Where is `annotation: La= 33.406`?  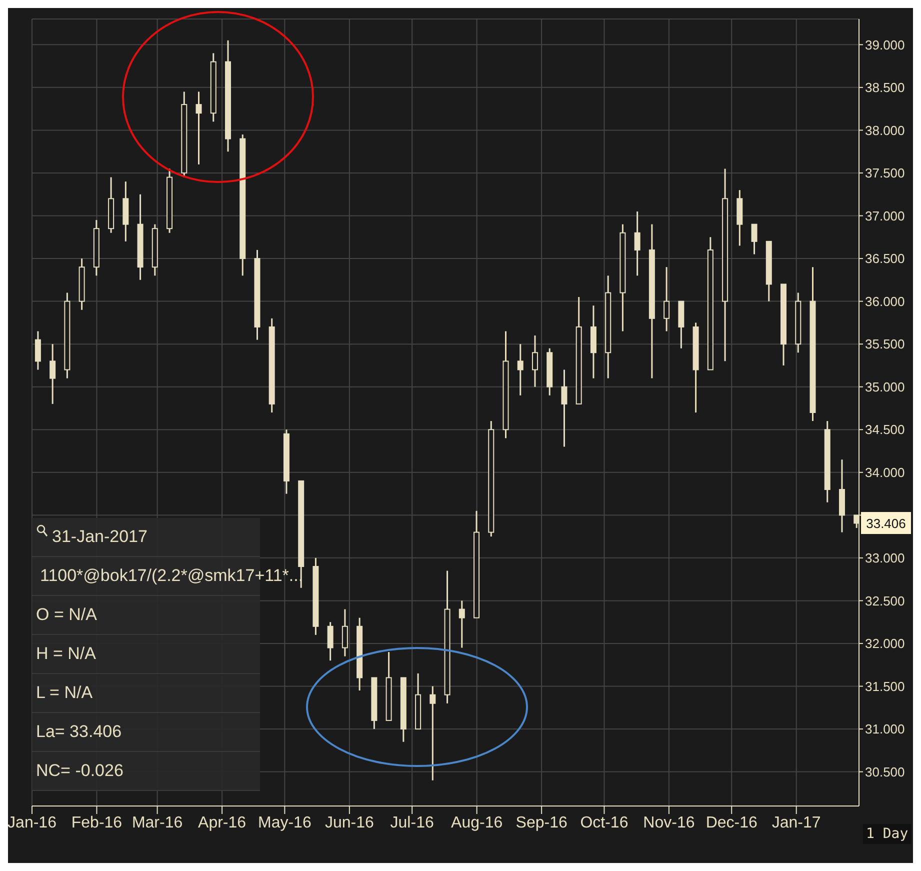 annotation: La= 33.406 is located at coordinates (79, 732).